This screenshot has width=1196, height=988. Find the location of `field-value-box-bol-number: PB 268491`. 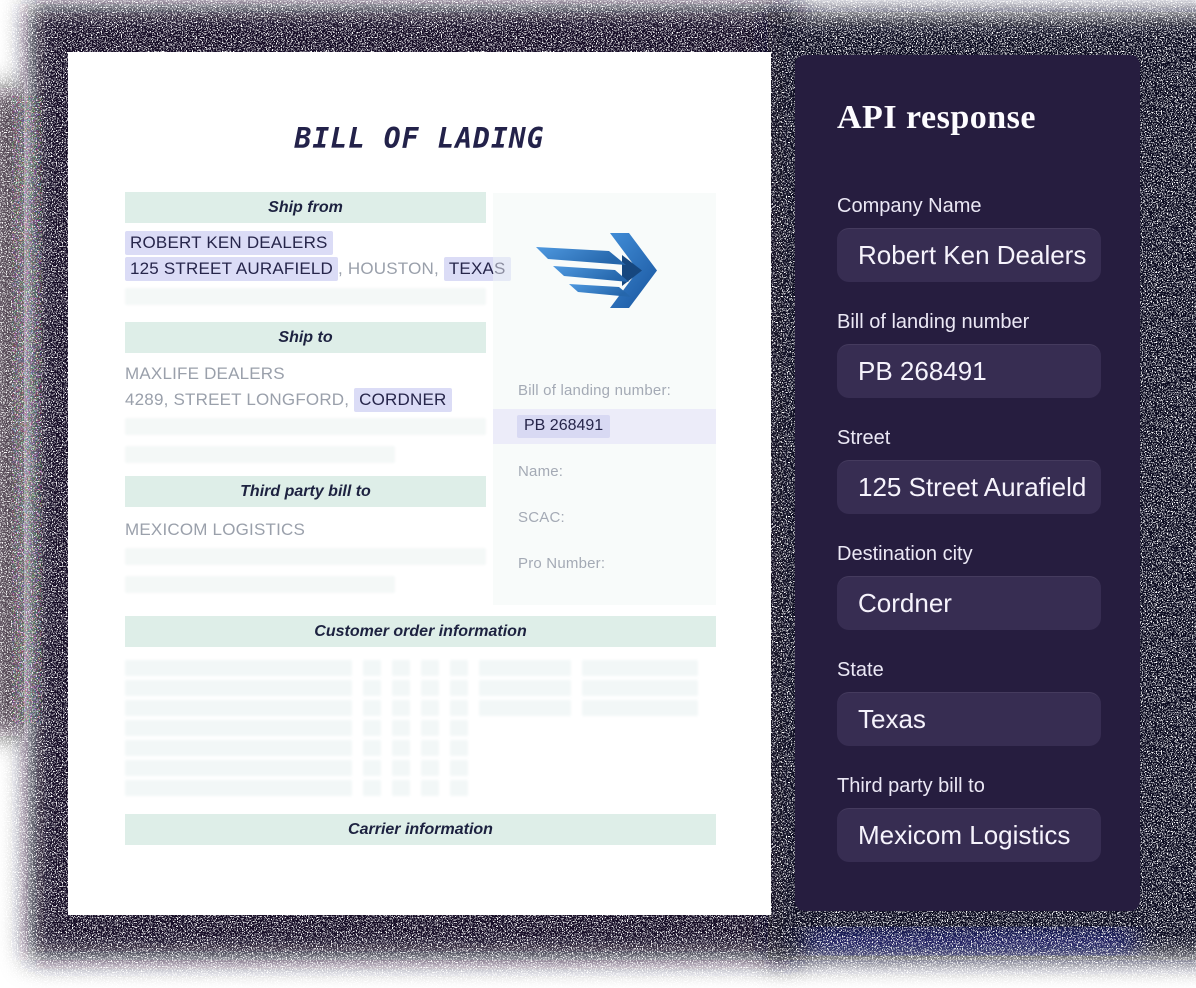

field-value-box-bol-number: PB 268491 is located at coordinates (969, 371).